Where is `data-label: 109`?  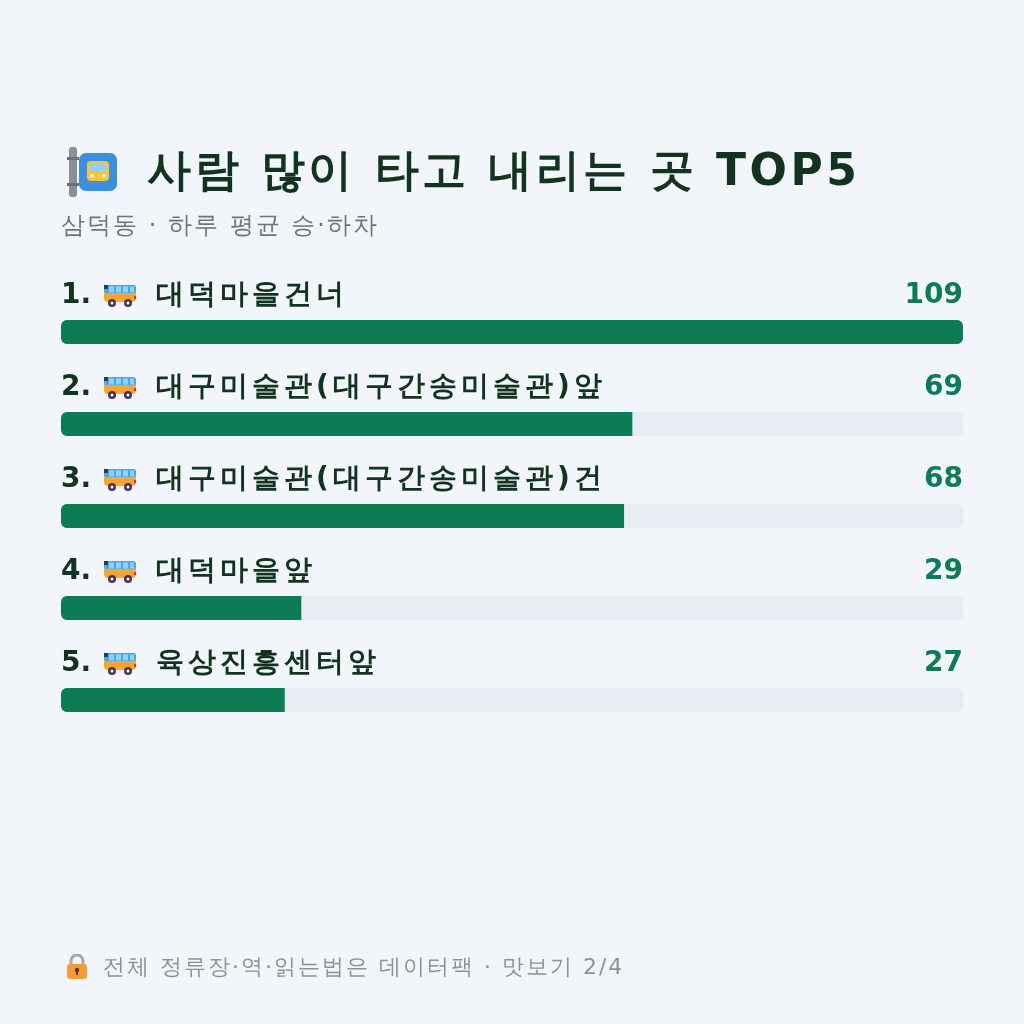
data-label: 109 is located at coordinates (933, 294).